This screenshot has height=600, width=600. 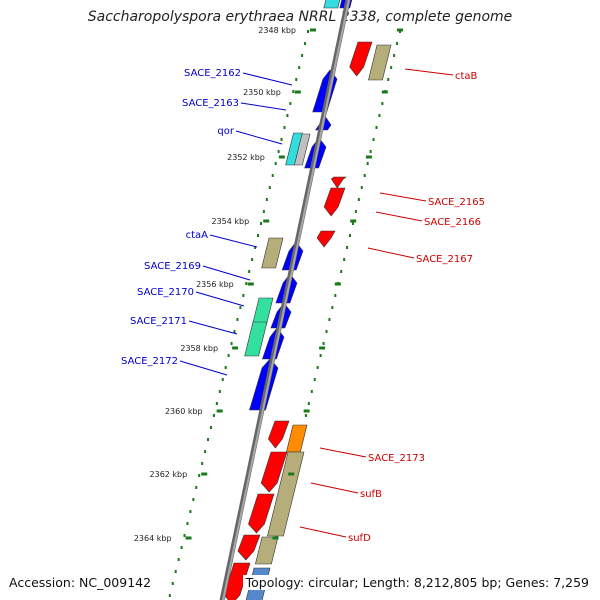 I want to click on gene-label-right: sufD, so click(x=359, y=538).